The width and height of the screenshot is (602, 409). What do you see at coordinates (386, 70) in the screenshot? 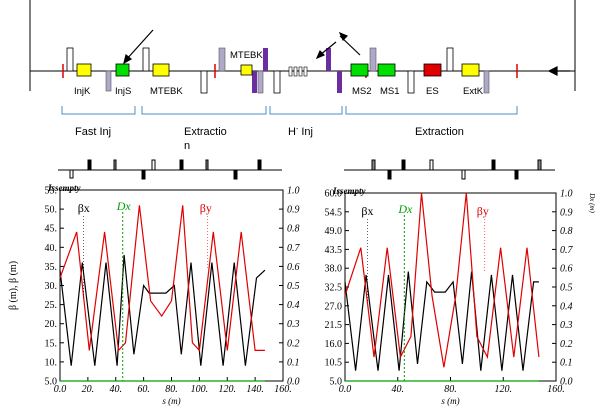
I see `ms1-septum` at bounding box center [386, 70].